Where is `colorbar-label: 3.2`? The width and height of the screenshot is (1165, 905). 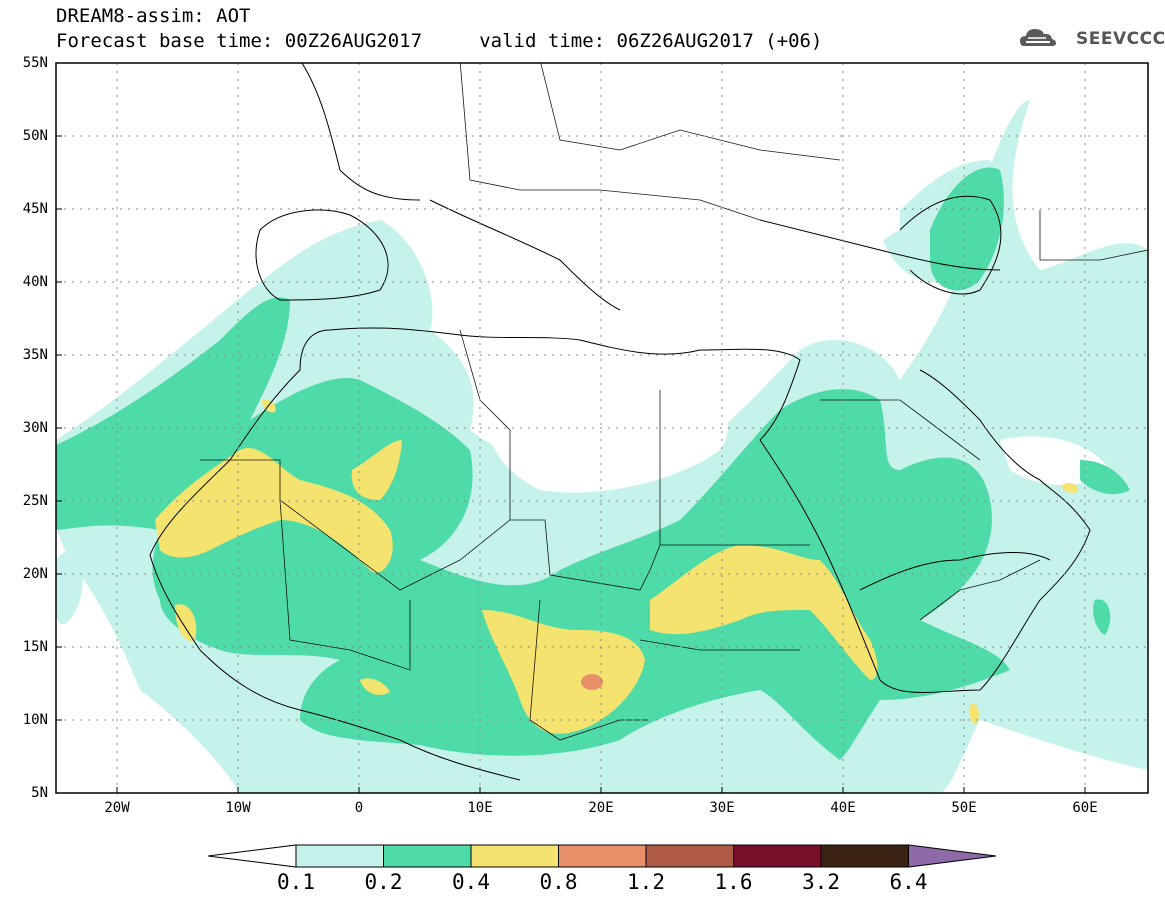
colorbar-label: 3.2 is located at coordinates (821, 882).